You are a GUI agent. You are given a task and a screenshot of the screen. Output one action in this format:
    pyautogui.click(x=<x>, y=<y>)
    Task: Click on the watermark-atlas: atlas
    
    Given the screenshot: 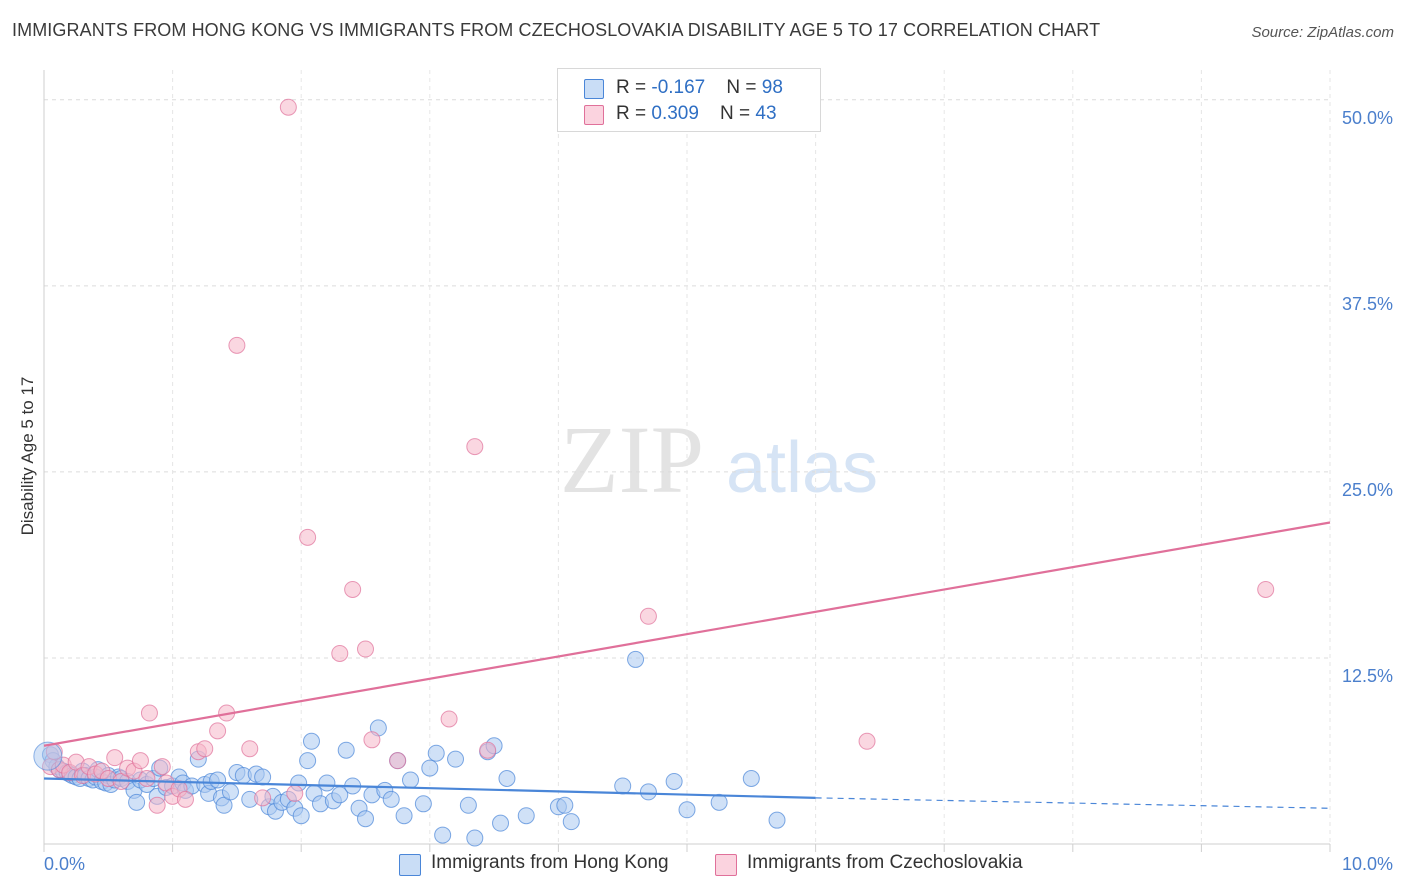 What is the action you would take?
    pyautogui.click(x=802, y=468)
    